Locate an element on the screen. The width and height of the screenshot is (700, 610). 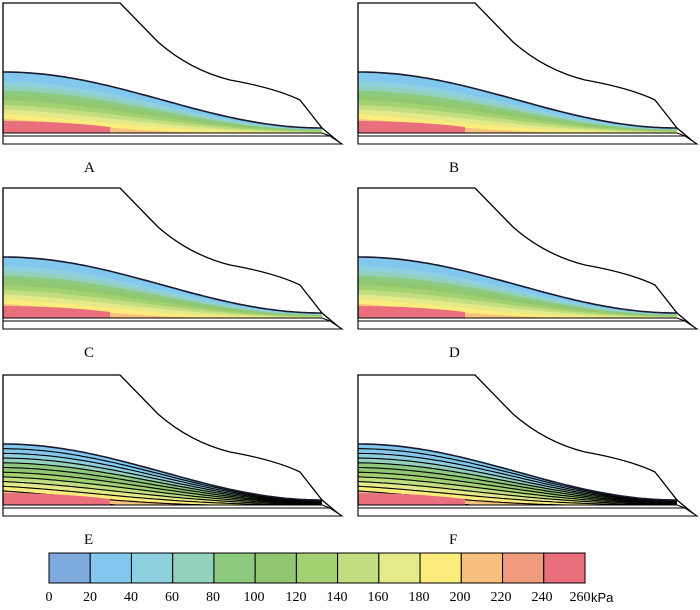
panel-a is located at coordinates (173, 73).